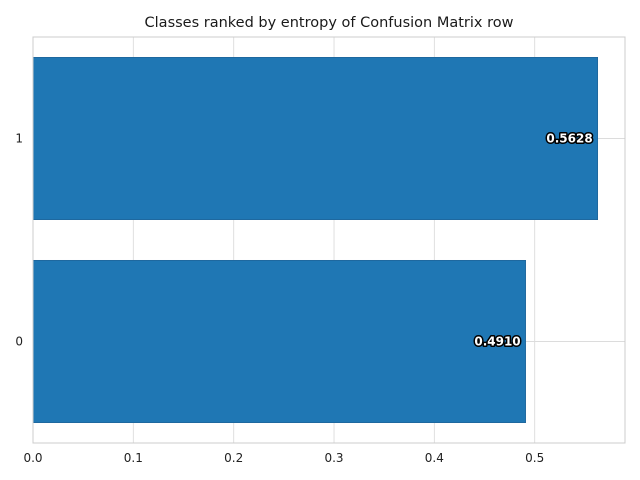  What do you see at coordinates (534, 458) in the screenshot?
I see `x-tick-label: 0.5` at bounding box center [534, 458].